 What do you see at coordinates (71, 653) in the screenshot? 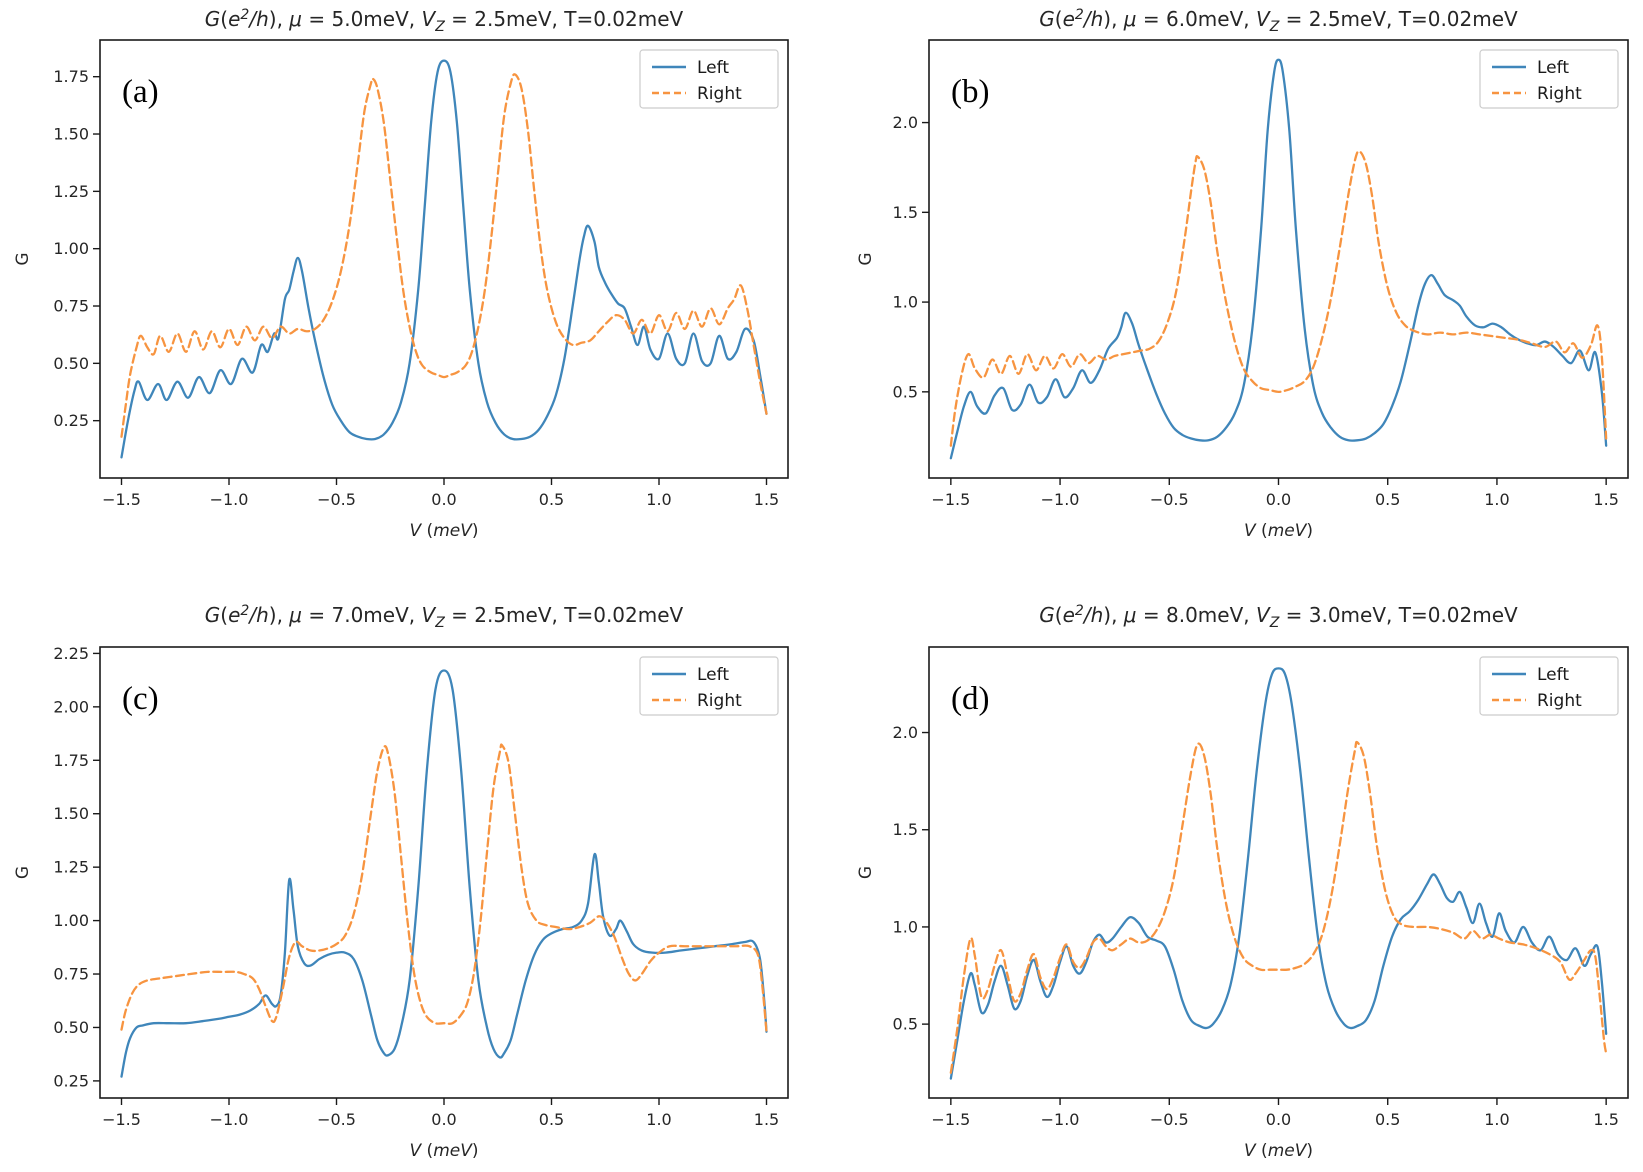
I see `y-tick-label: 2.25` at bounding box center [71, 653].